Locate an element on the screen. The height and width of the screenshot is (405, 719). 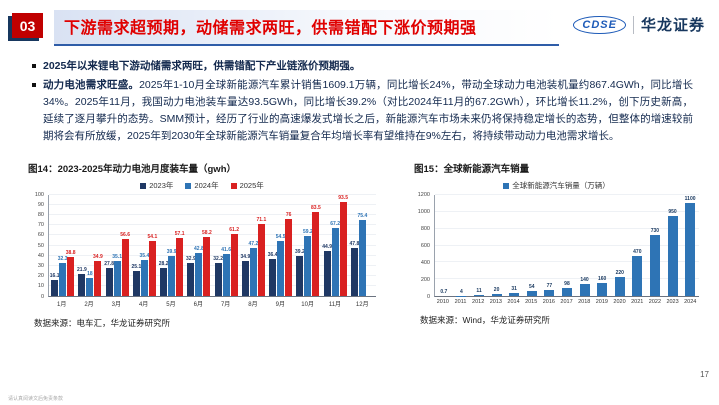
x-tick-label: 2020 is located at coordinates (619, 302).